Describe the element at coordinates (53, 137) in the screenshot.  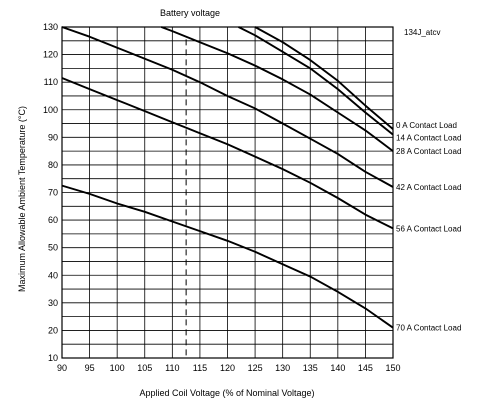
I see `y-tick-label: 90` at that location.